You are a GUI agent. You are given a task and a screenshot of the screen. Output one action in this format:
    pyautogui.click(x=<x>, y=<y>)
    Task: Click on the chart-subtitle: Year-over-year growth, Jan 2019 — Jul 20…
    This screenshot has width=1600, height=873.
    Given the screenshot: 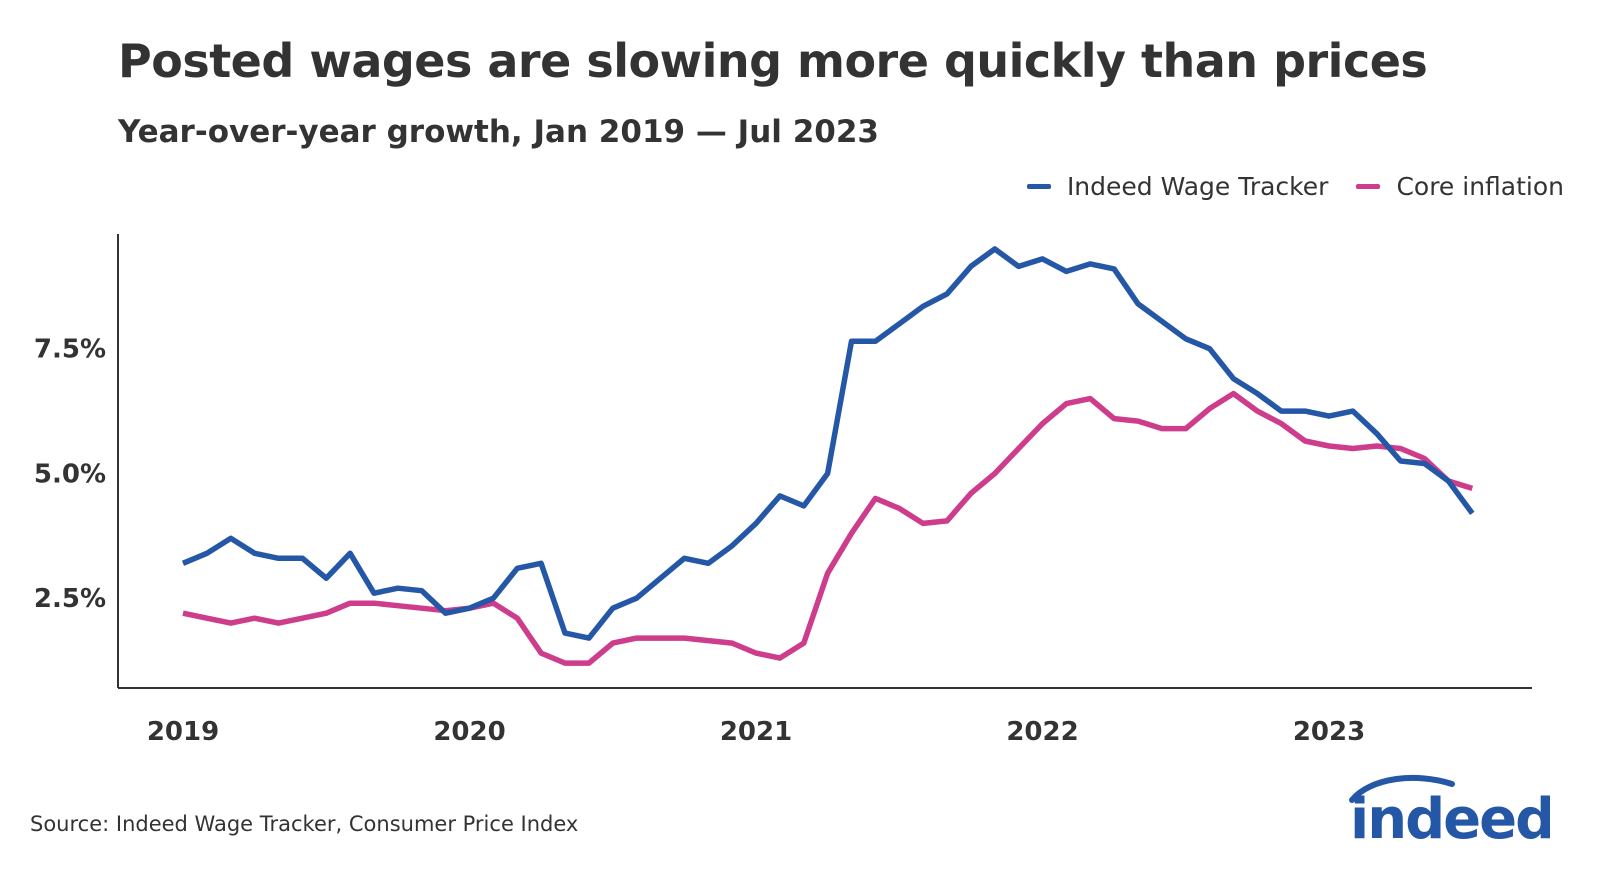 What is the action you would take?
    pyautogui.click(x=498, y=132)
    